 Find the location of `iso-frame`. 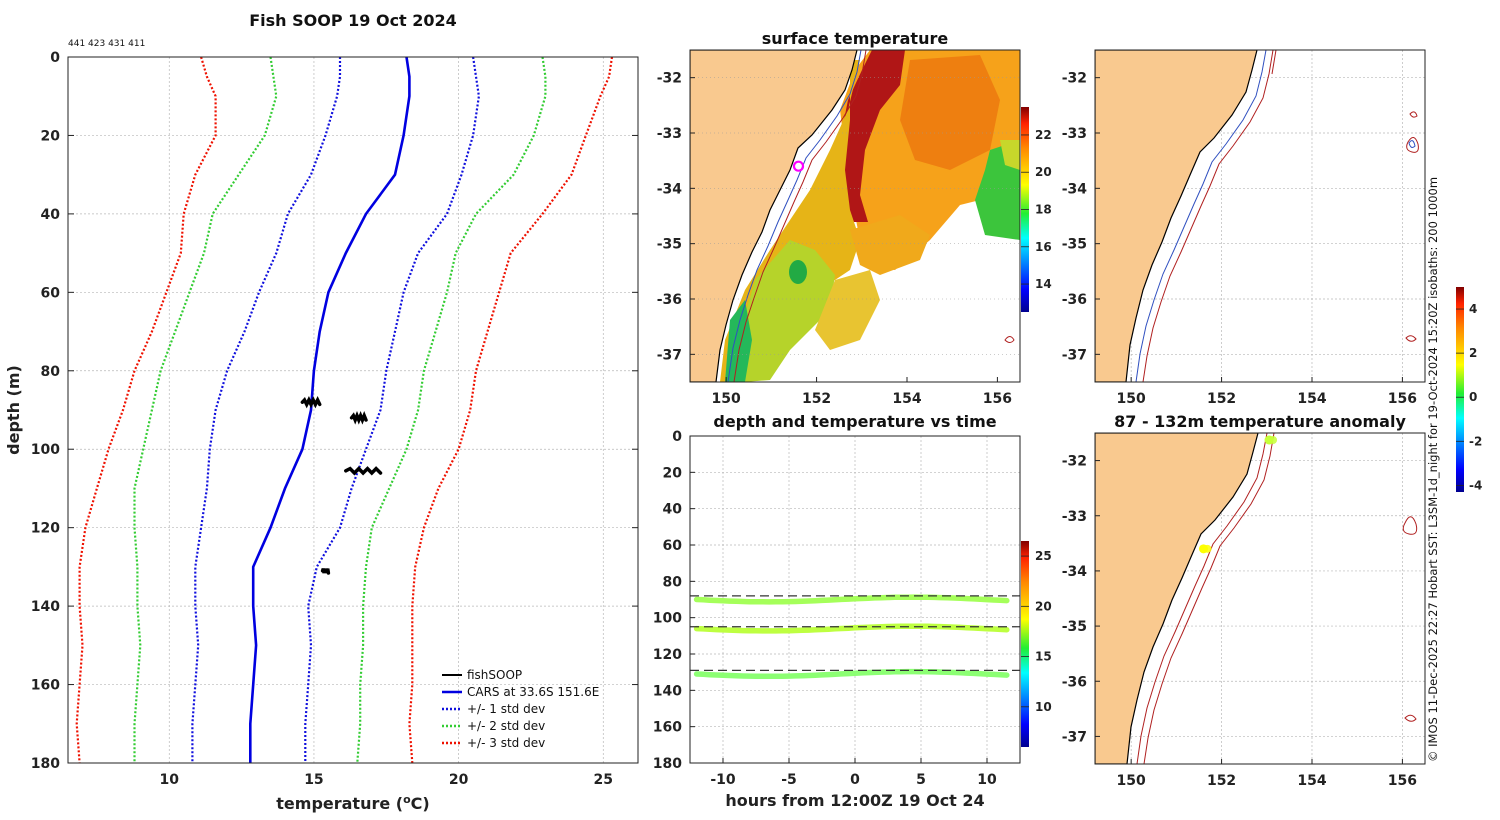

iso-frame is located at coordinates (1260, 216).